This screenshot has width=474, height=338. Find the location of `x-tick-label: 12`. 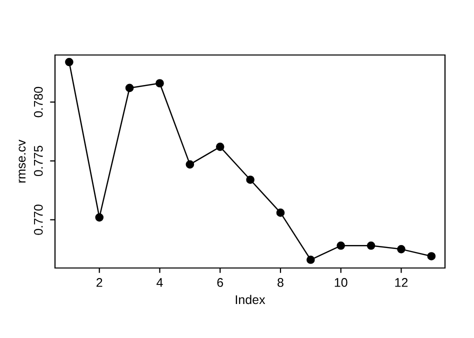

x-tick-label: 12 is located at coordinates (401, 282).